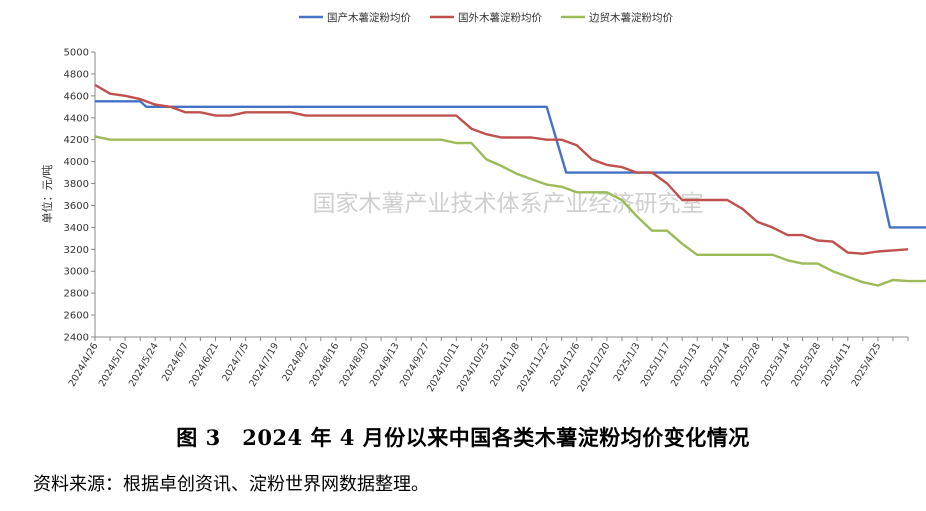 Image resolution: width=926 pixels, height=511 pixels. I want to click on x-tick-label: 2024/6/7, so click(175, 362).